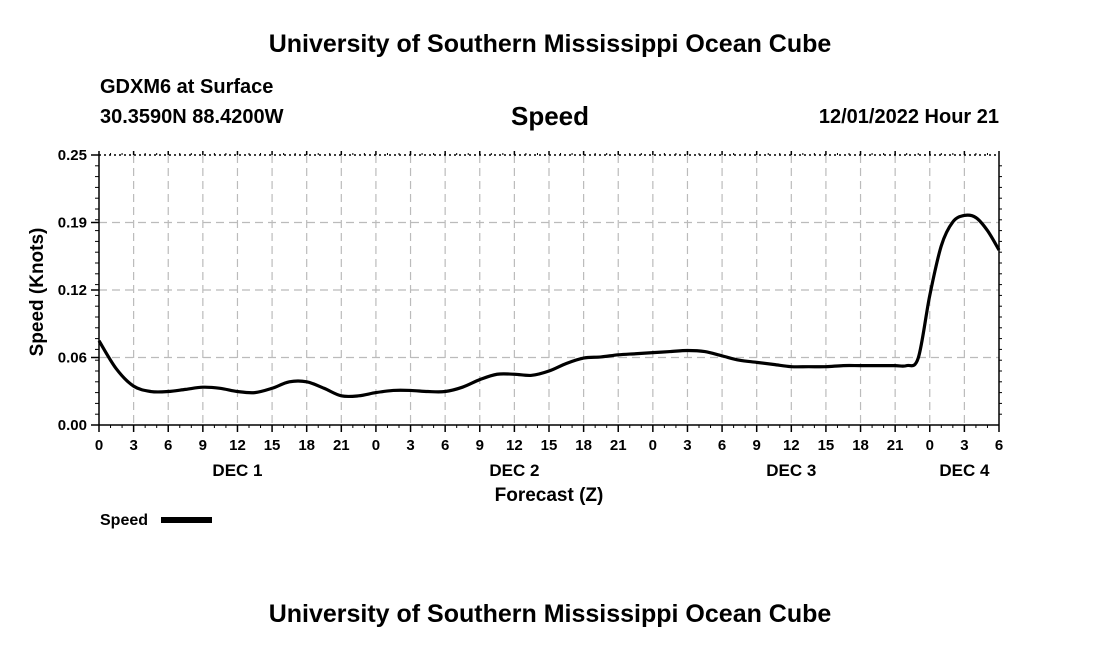 The height and width of the screenshot is (650, 1100). Describe the element at coordinates (72, 425) in the screenshot. I see `y-tick-label: 0.00` at that location.